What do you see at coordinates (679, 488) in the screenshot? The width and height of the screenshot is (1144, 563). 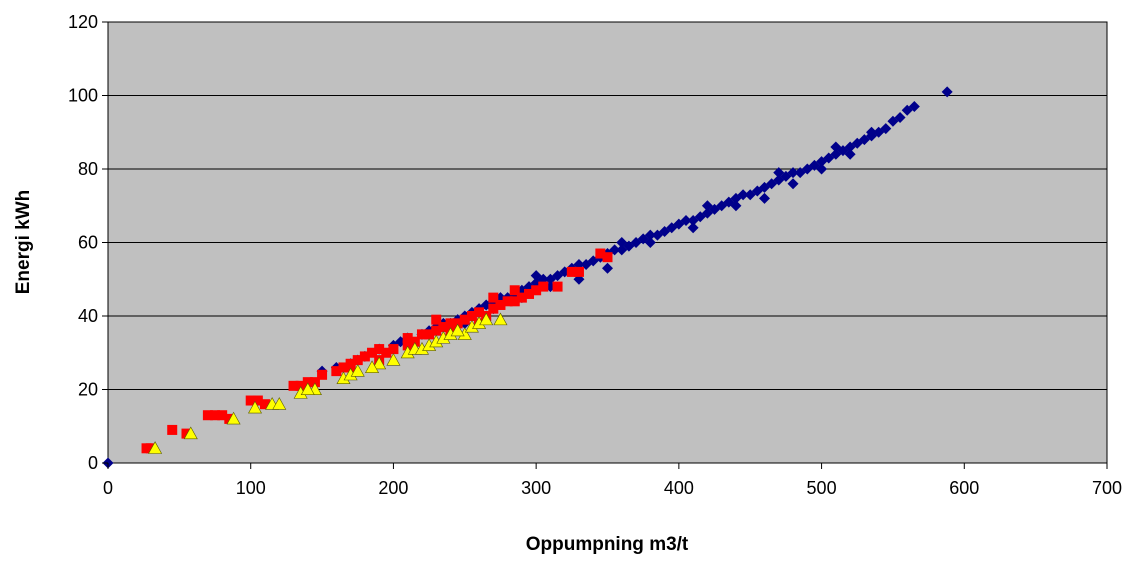 I see `x-tick-label: 400` at bounding box center [679, 488].